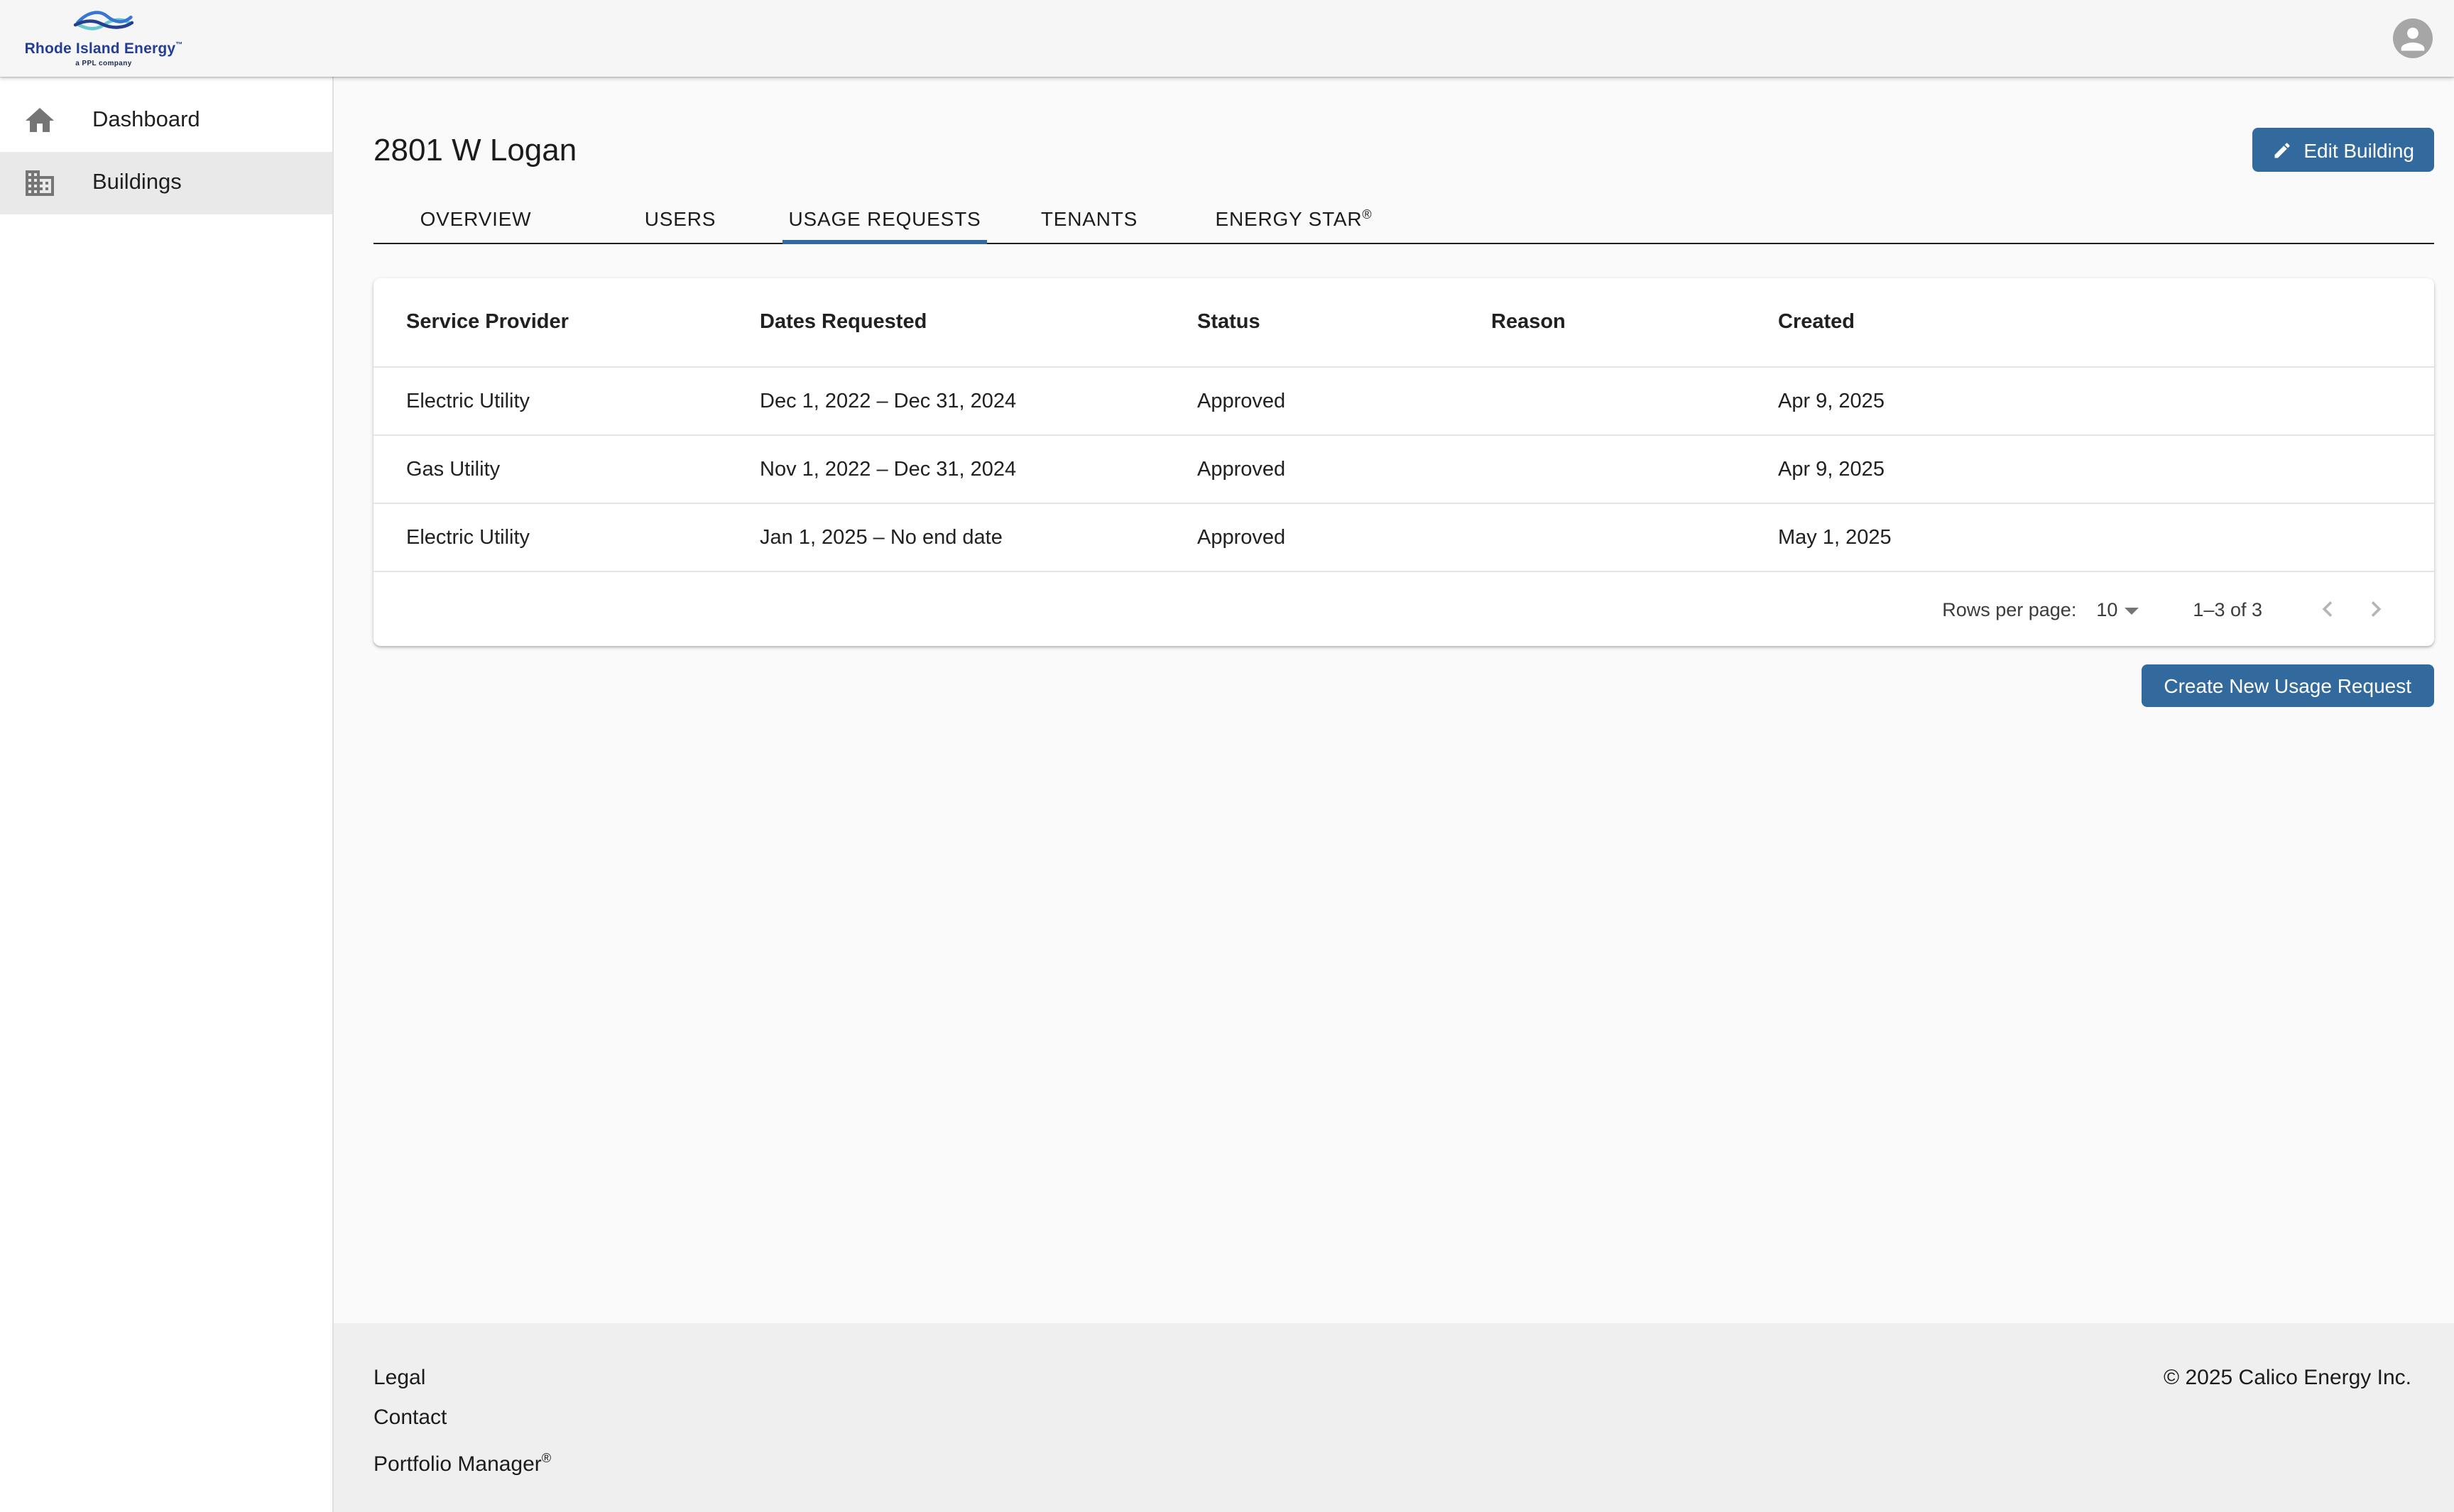 The height and width of the screenshot is (1512, 2454). Describe the element at coordinates (946, 538) in the screenshot. I see `cell-dates-requested: Jan 1, 2025 – No end date` at that location.